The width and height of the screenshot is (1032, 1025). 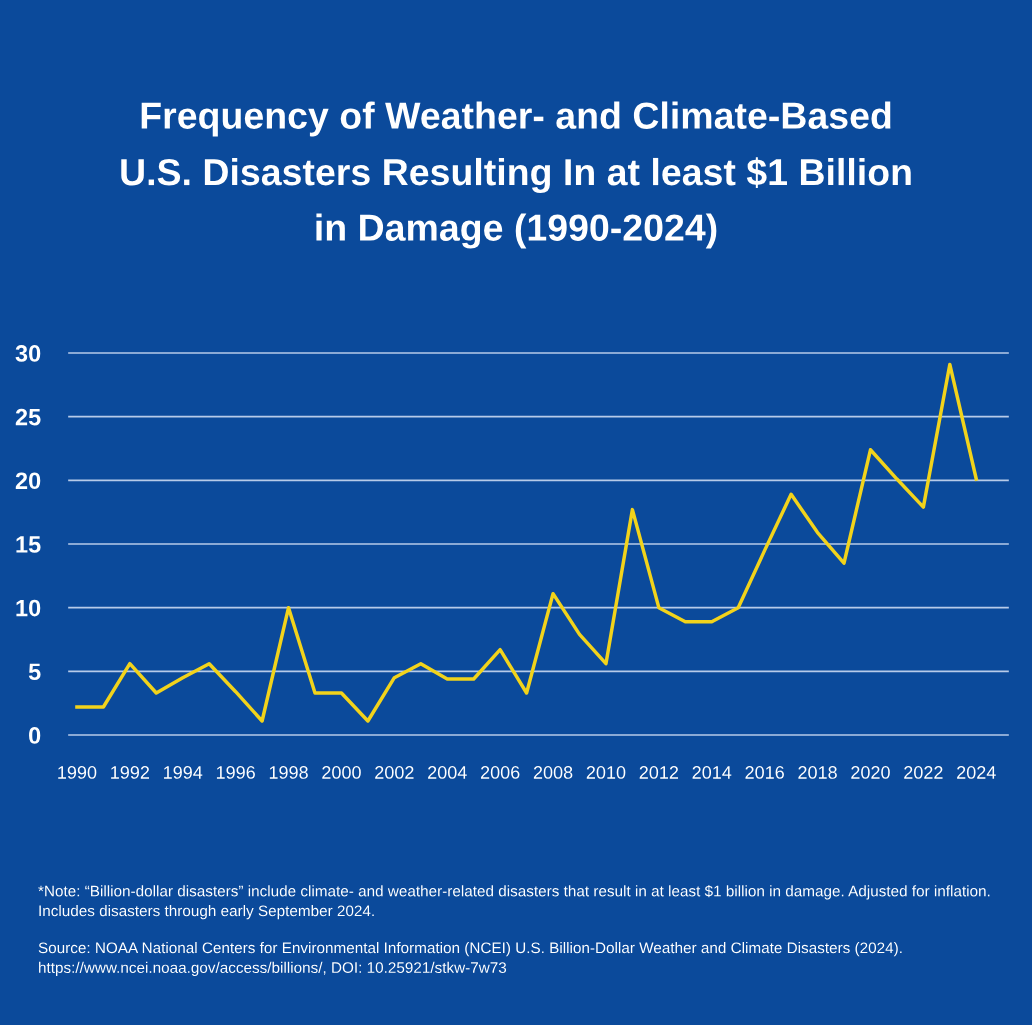 What do you see at coordinates (34, 672) in the screenshot?
I see `y-tick-label: 5` at bounding box center [34, 672].